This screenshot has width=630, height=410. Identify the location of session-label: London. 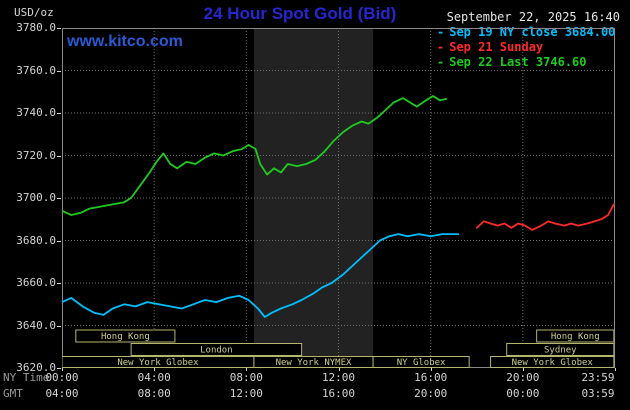
(216, 351).